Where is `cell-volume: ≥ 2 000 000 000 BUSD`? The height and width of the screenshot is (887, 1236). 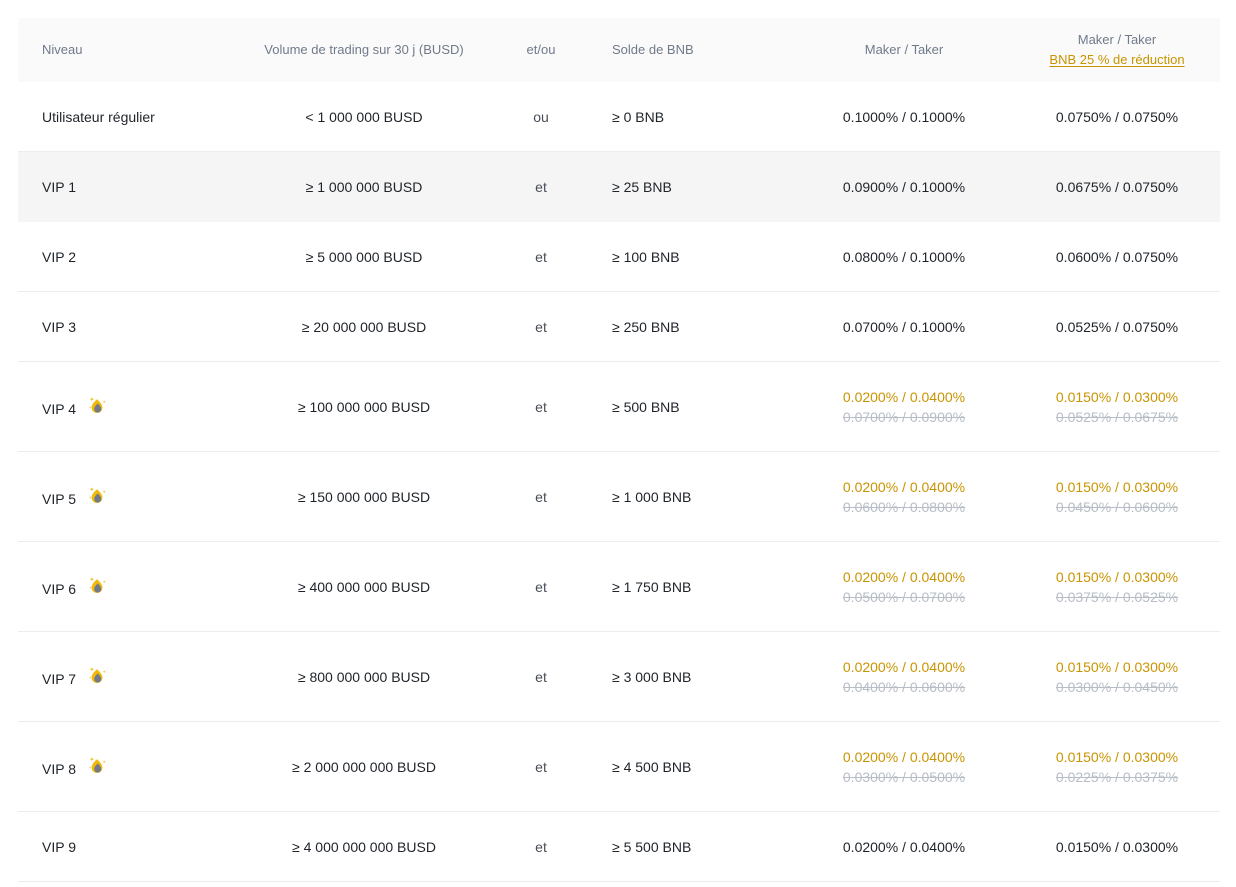
cell-volume: ≥ 2 000 000 000 BUSD is located at coordinates (364, 766).